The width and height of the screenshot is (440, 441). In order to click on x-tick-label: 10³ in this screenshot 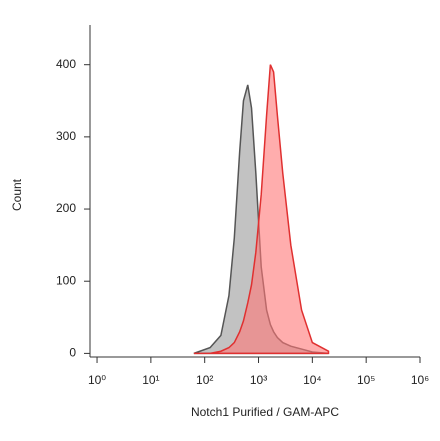, I will do `click(258, 380)`.